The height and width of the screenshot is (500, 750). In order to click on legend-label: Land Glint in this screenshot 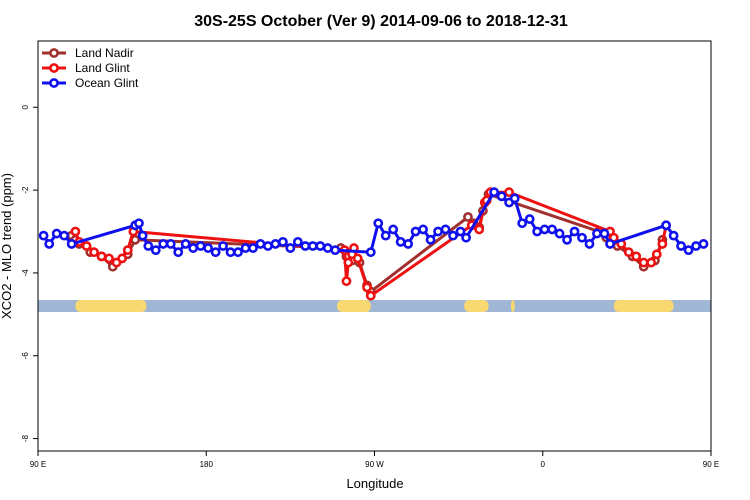, I will do `click(102, 68)`.